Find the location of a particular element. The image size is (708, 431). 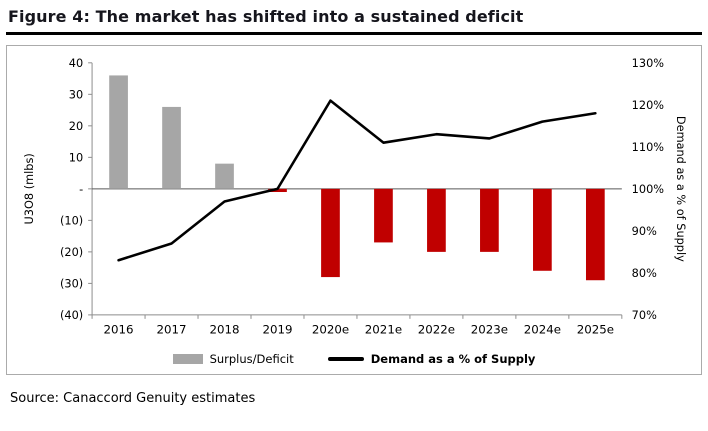

svg-text: (30) is located at coordinates (71, 283).